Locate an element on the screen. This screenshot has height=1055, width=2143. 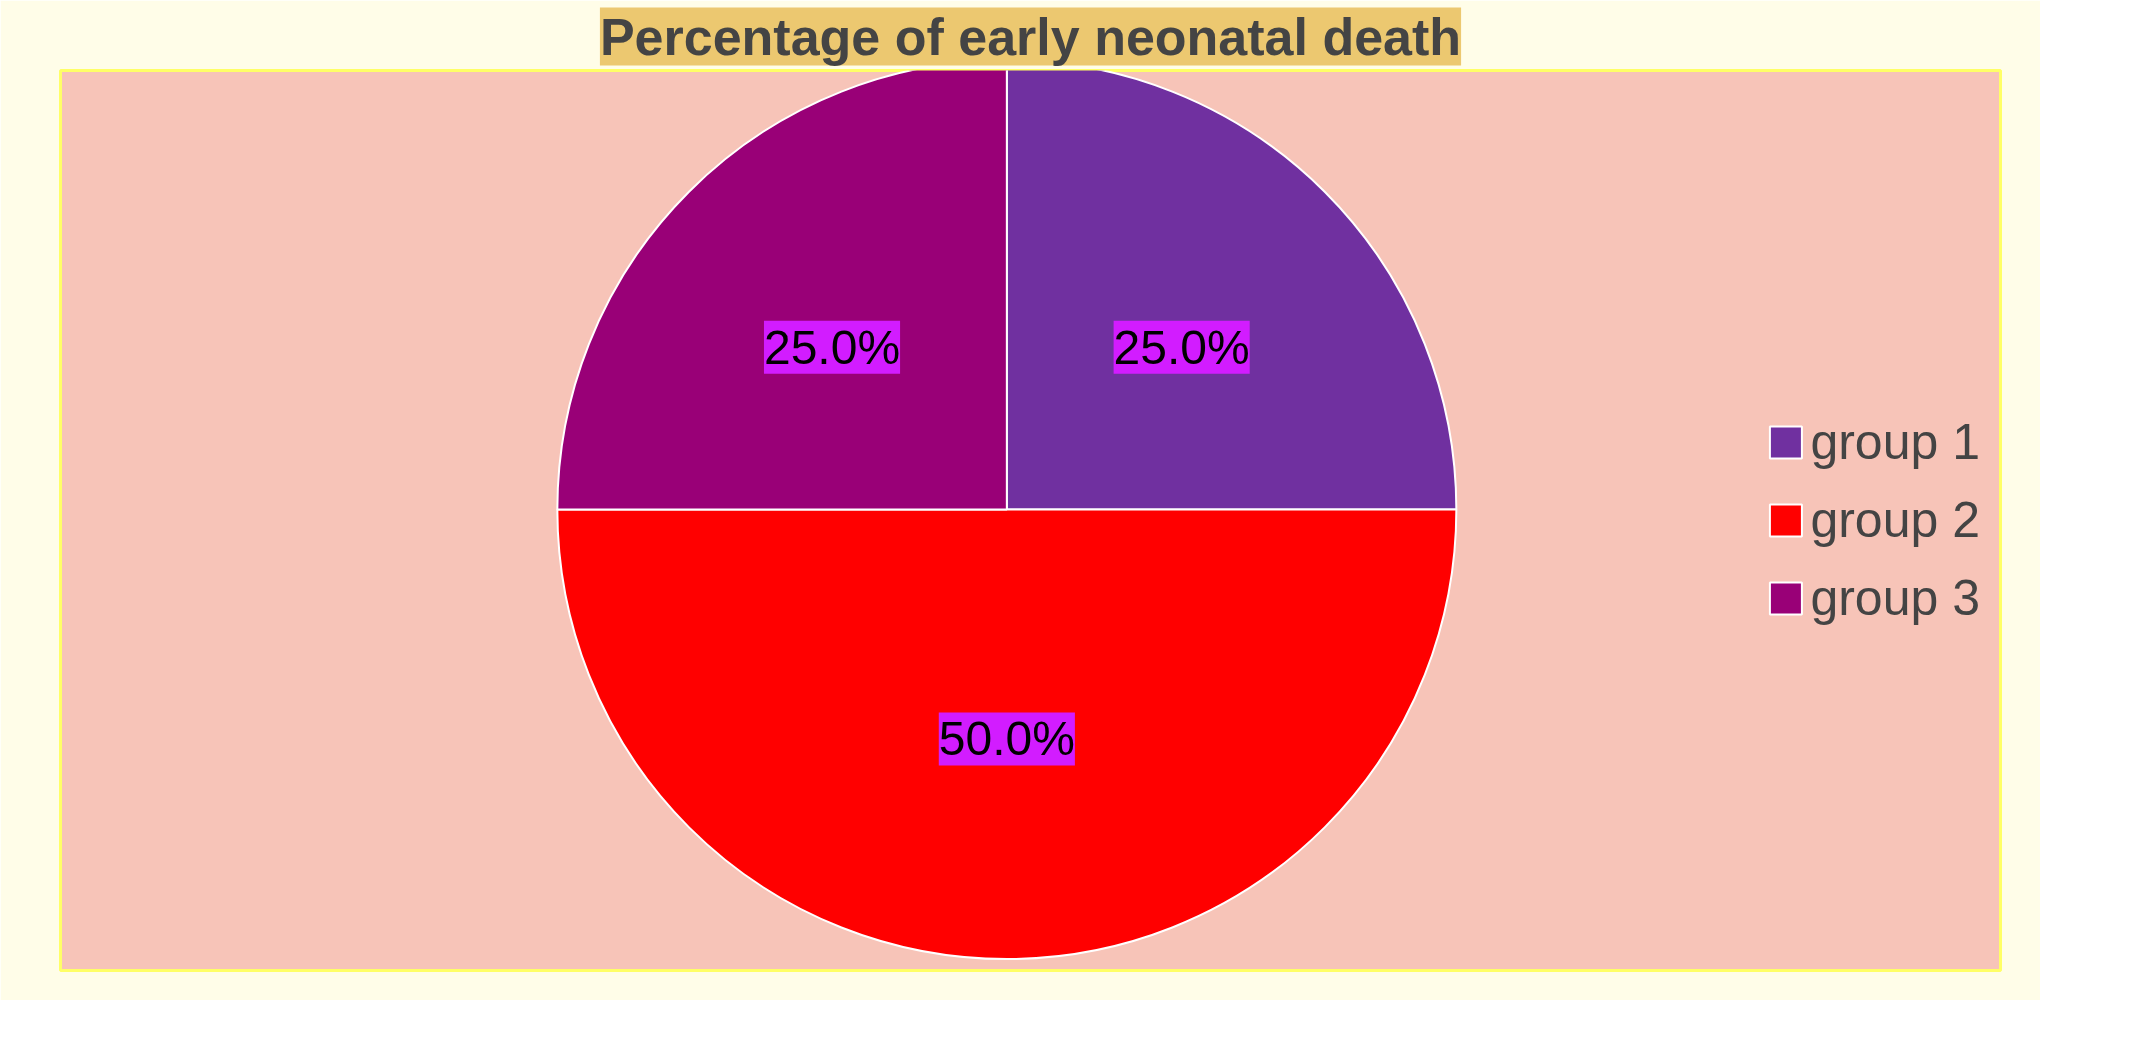
legend-label: group 3 is located at coordinates (1895, 598).